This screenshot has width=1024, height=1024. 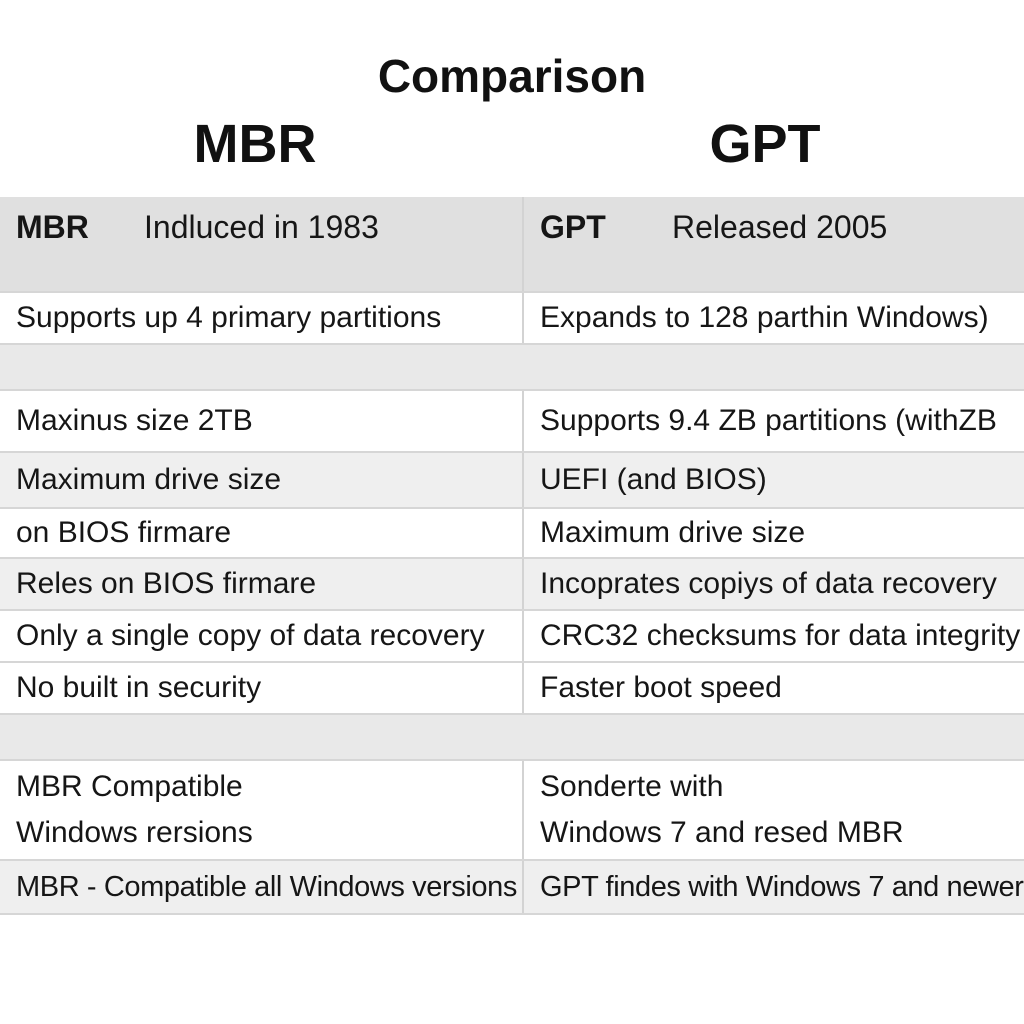 What do you see at coordinates (632, 786) in the screenshot?
I see `cell-line: Sonderte with` at bounding box center [632, 786].